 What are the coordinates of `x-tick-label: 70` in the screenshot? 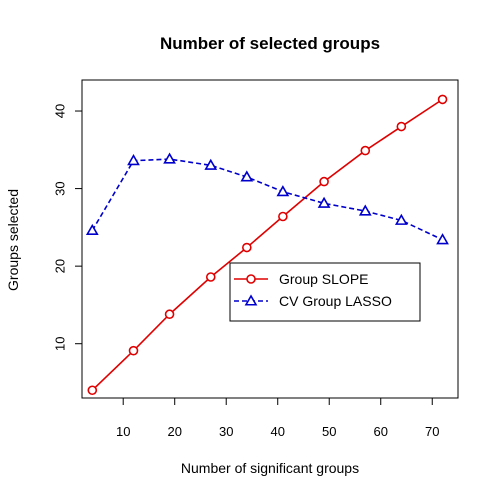 It's located at (432, 431).